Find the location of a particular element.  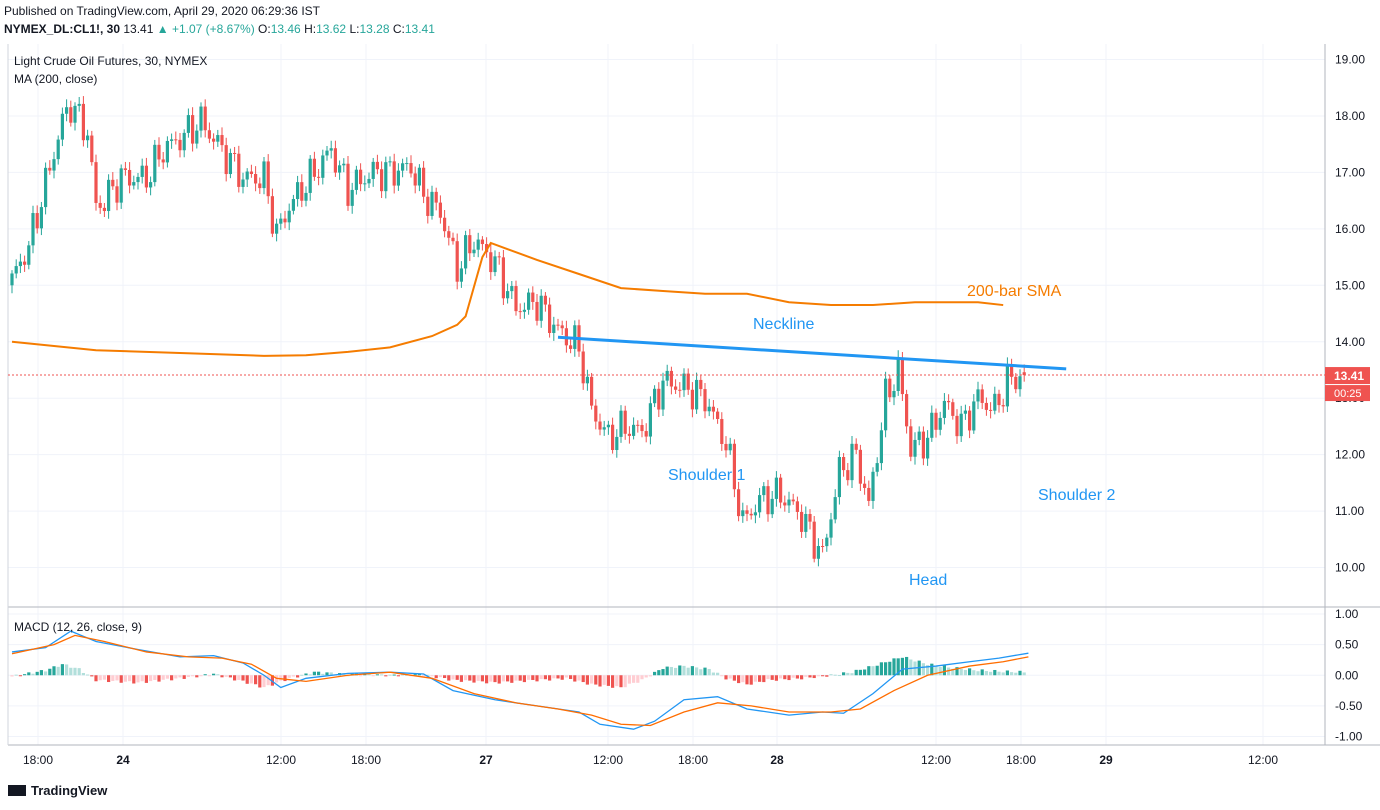

price-tick-label: 17.00 is located at coordinates (1350, 172).